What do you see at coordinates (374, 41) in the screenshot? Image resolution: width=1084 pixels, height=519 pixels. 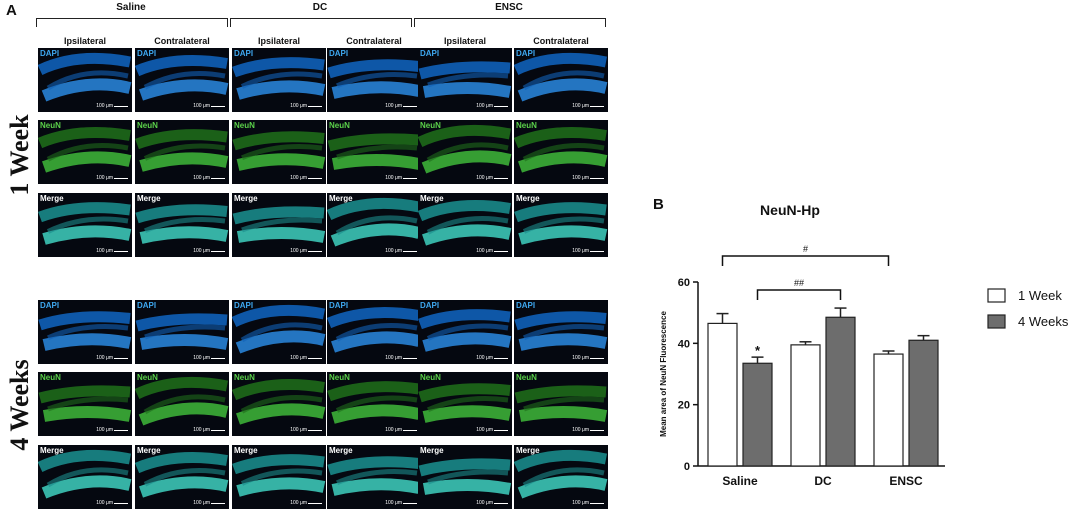 I see `column-label: Contralateral` at bounding box center [374, 41].